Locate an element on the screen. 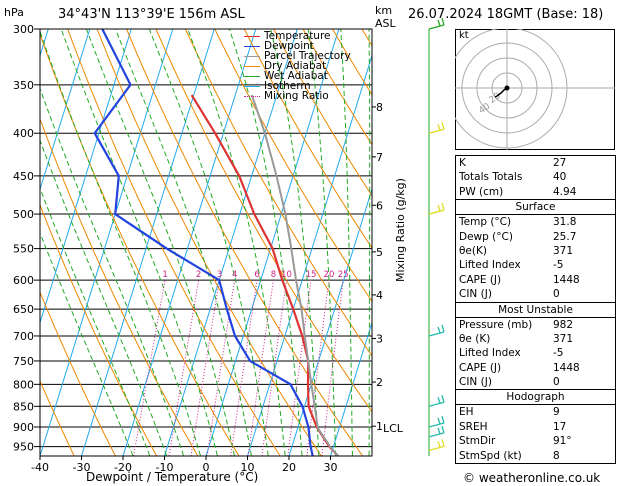 This screenshot has height=486, width=629. legend-label: Wet Adiabat is located at coordinates (296, 76).